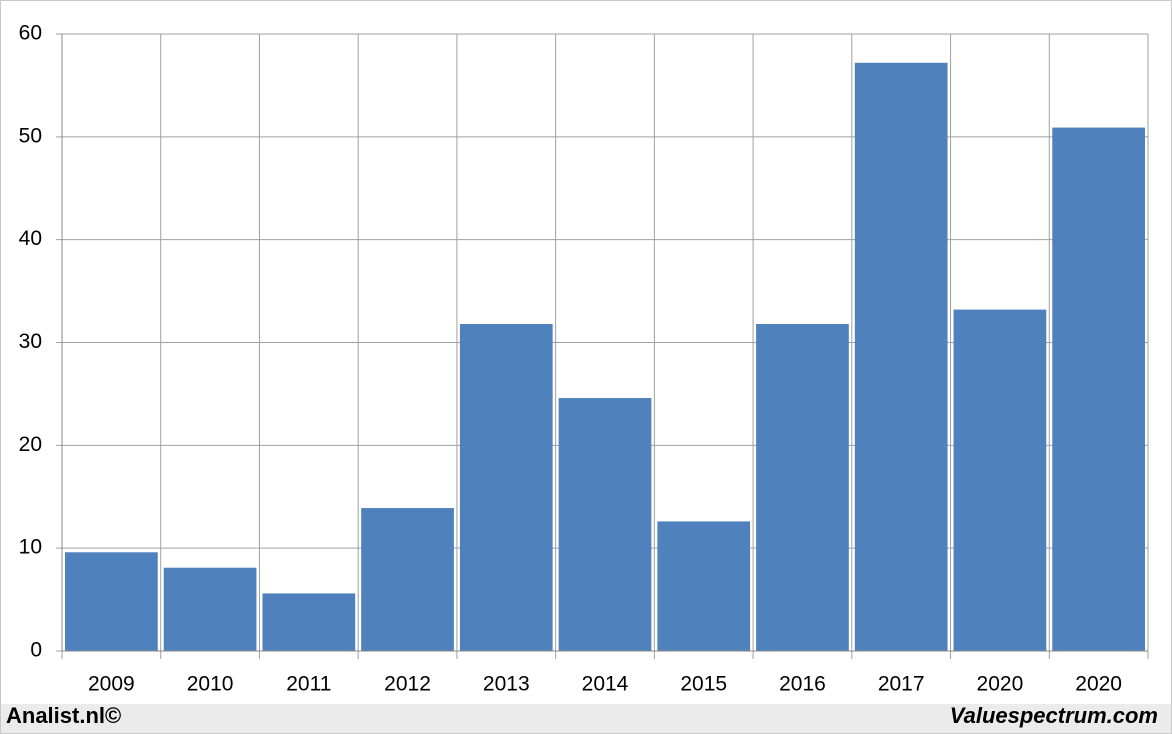  I want to click on y-tick-label: 60, so click(30, 33).